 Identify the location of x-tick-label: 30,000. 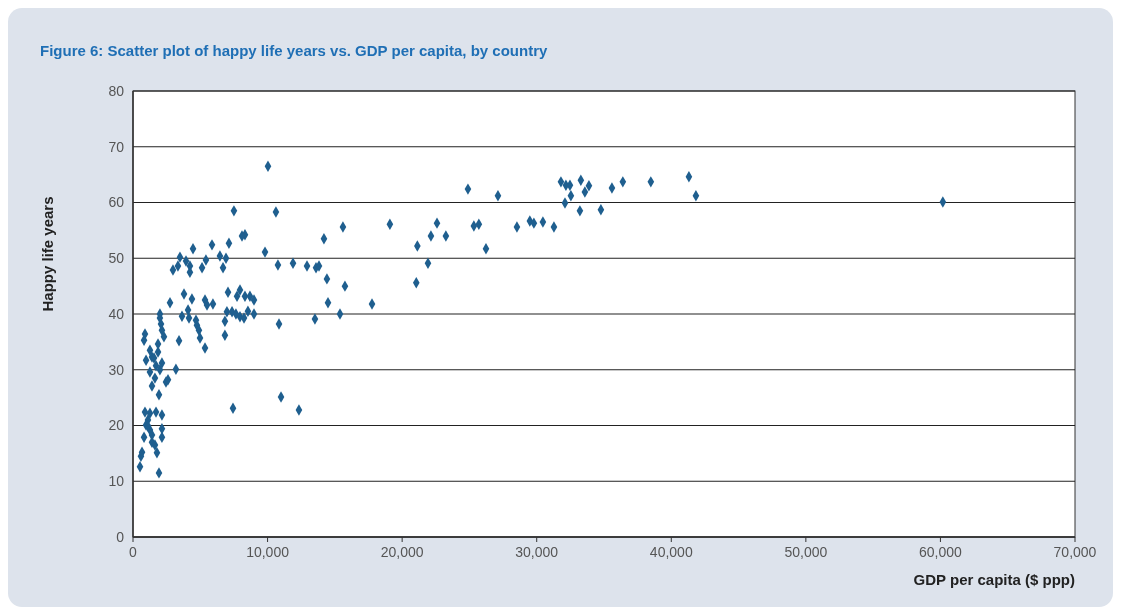
(537, 552).